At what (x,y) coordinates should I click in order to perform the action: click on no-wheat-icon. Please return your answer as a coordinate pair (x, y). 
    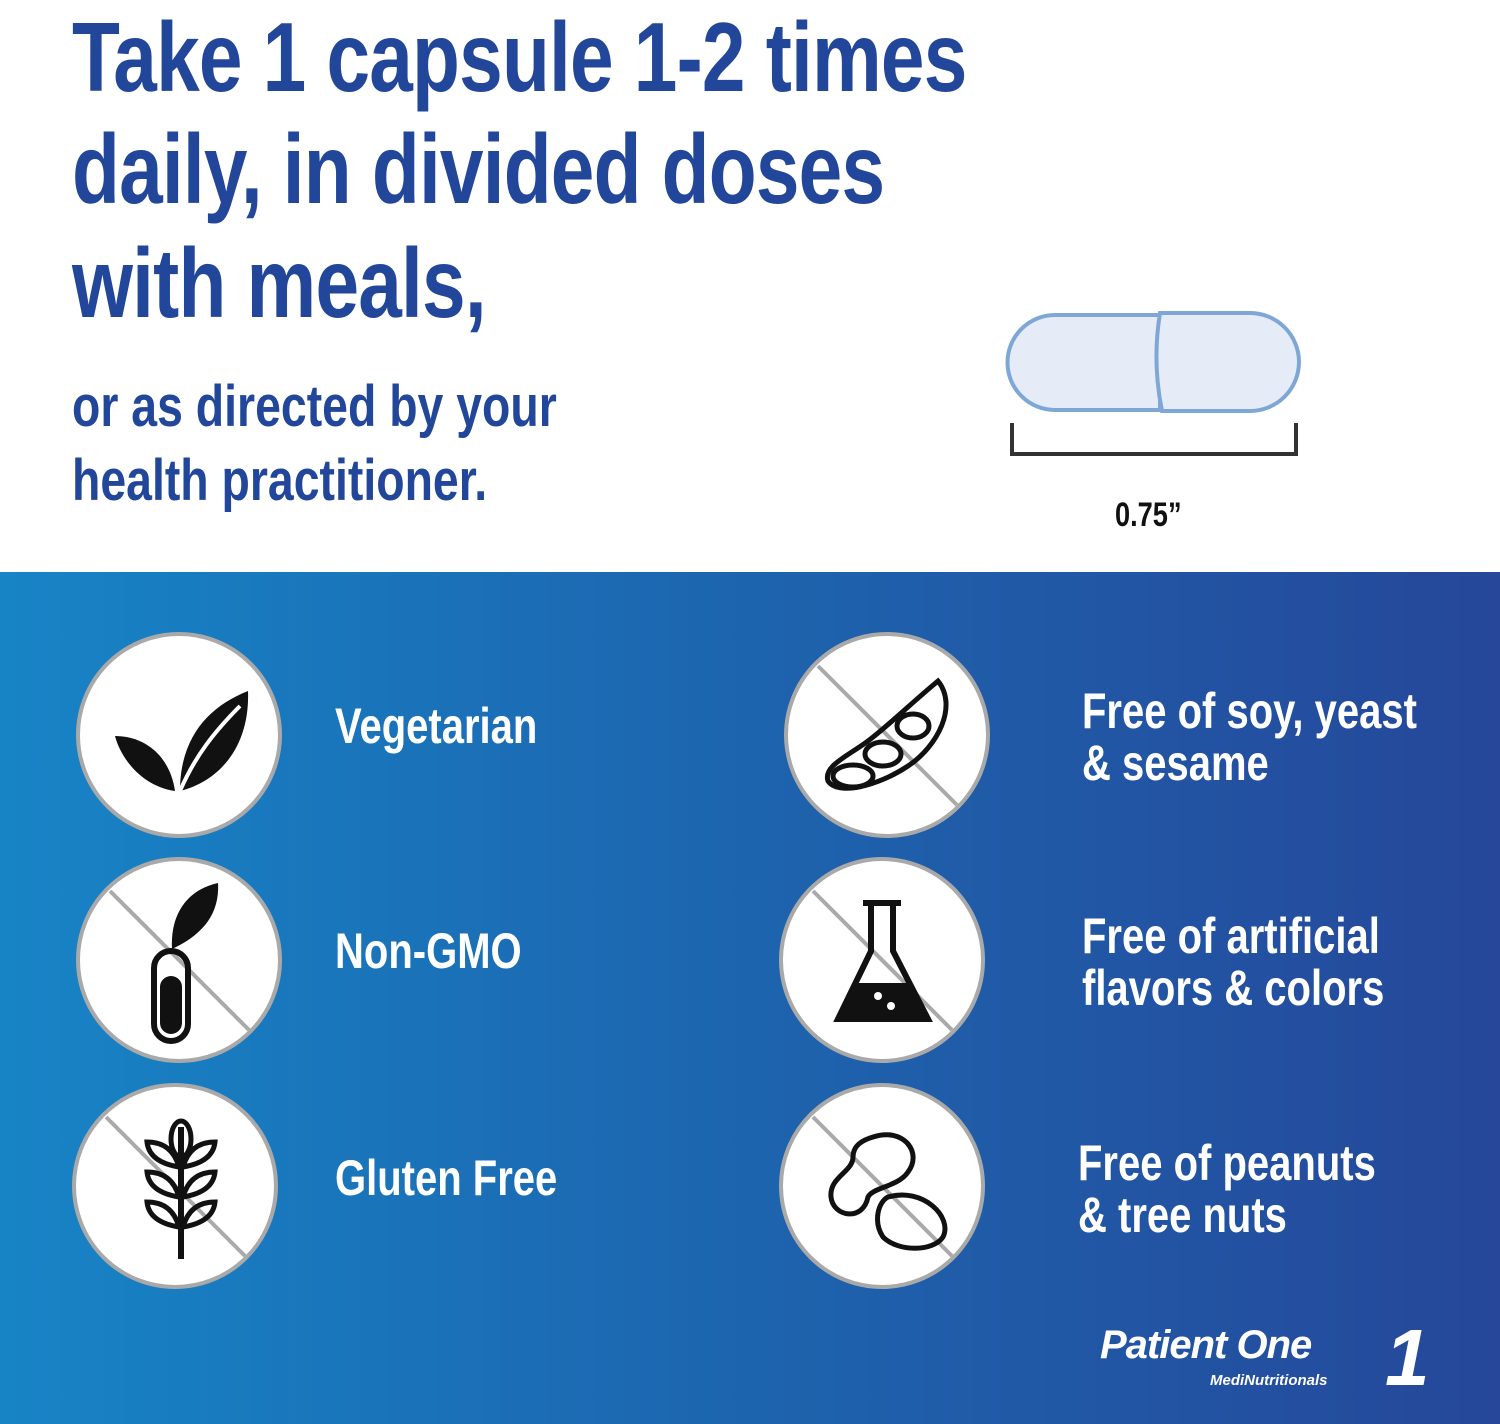
    Looking at the image, I should click on (175, 1186).